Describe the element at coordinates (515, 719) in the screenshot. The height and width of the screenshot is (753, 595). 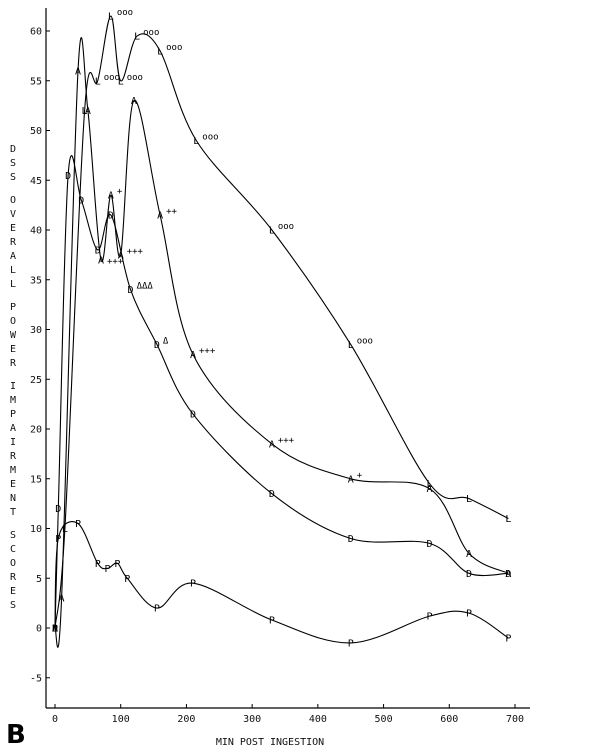
I see `x-tick-label: 700` at that location.